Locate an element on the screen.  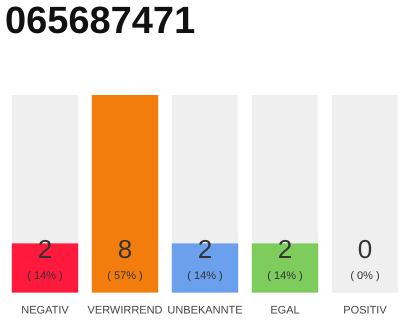
data-label: 8 is located at coordinates (125, 249).